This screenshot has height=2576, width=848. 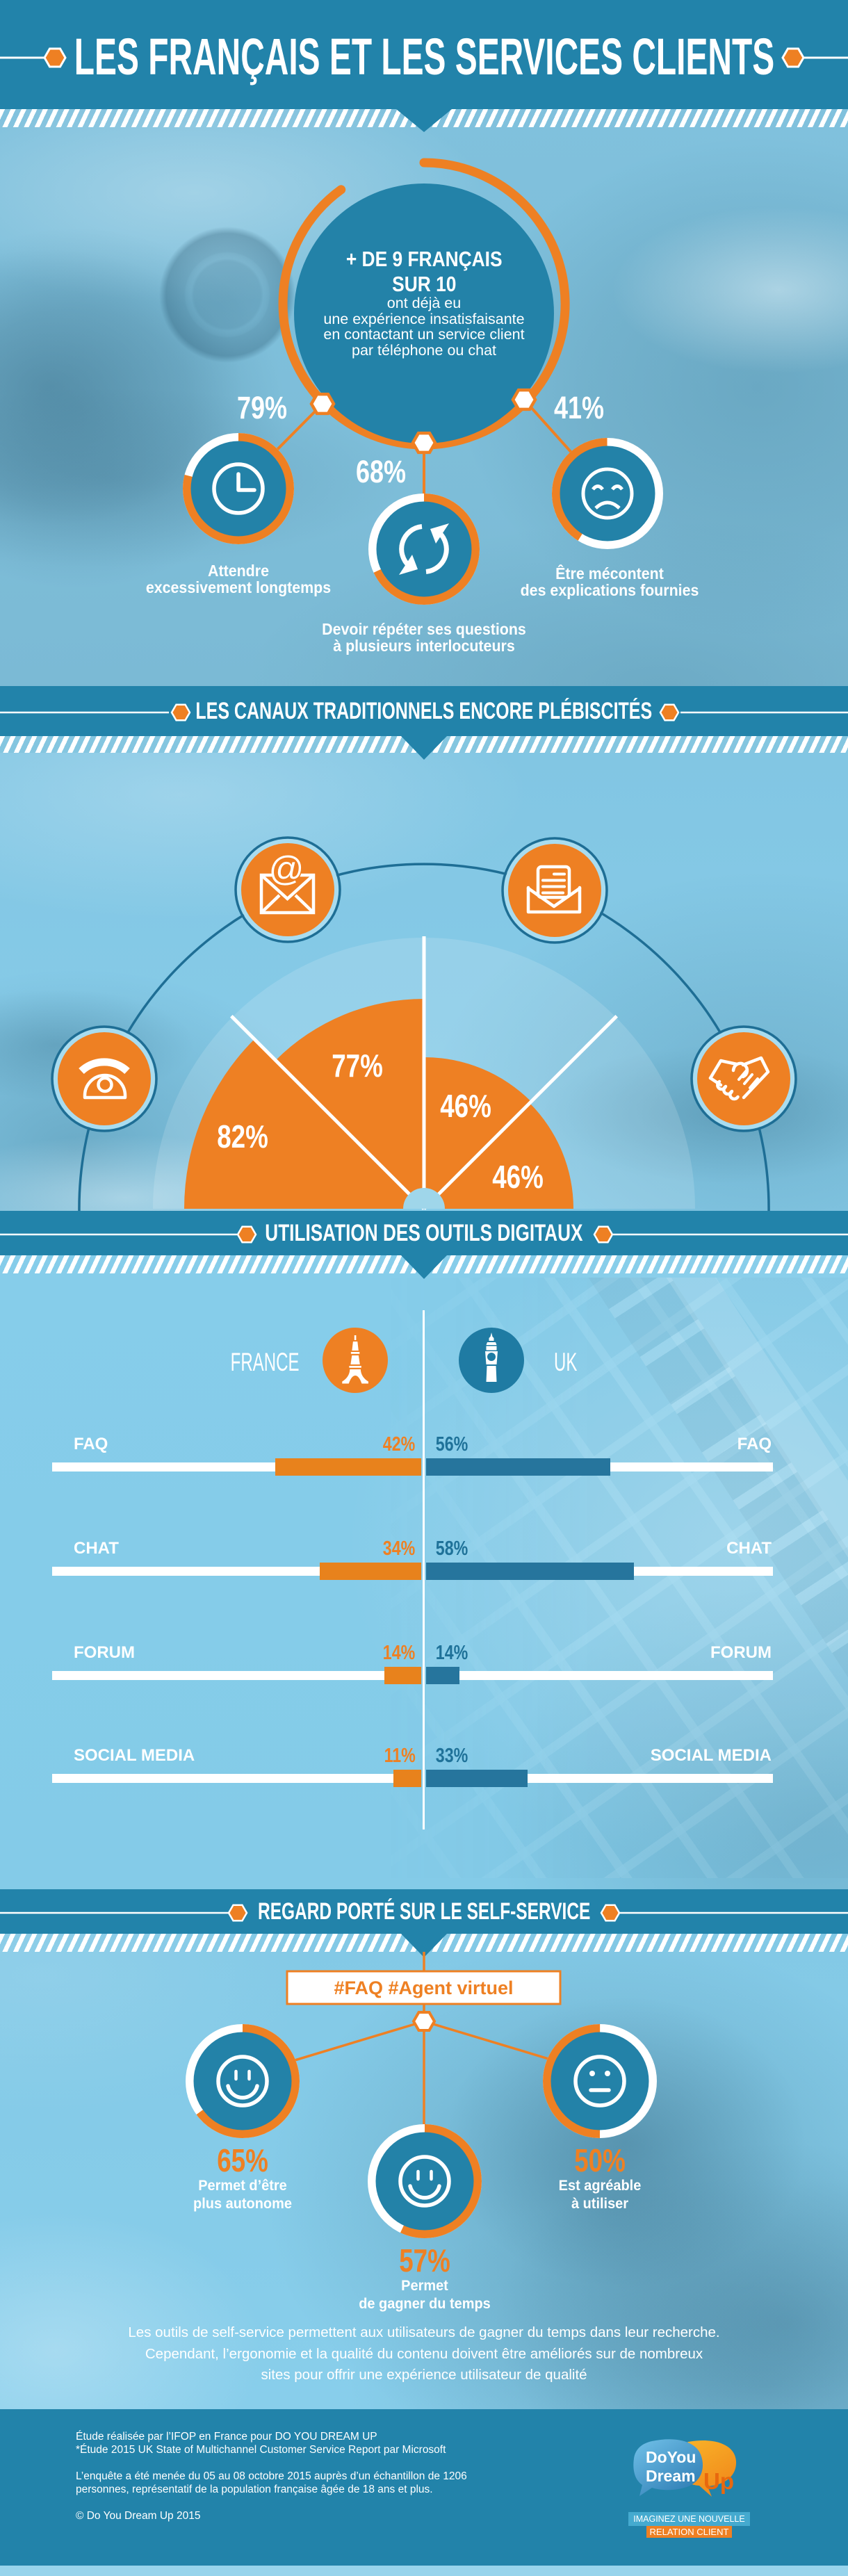 What do you see at coordinates (671, 2457) in the screenshot?
I see `svg-text: DoYou` at bounding box center [671, 2457].